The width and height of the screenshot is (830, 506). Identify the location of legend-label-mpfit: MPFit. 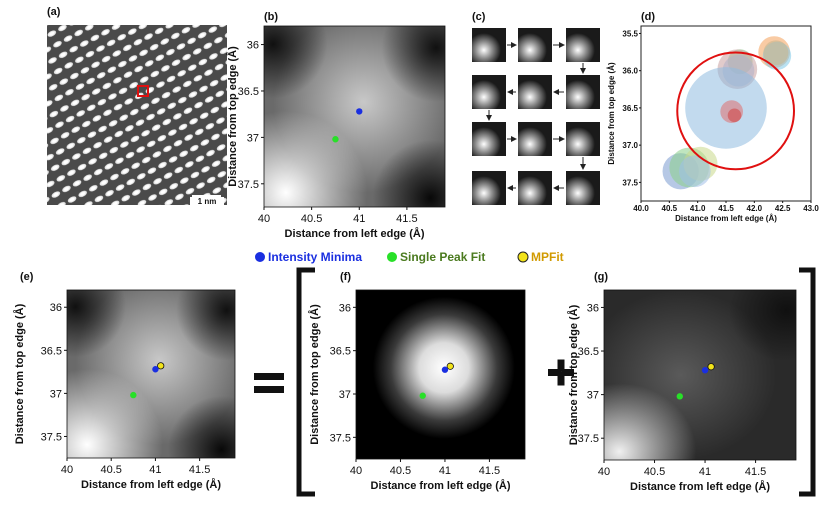
(547, 257).